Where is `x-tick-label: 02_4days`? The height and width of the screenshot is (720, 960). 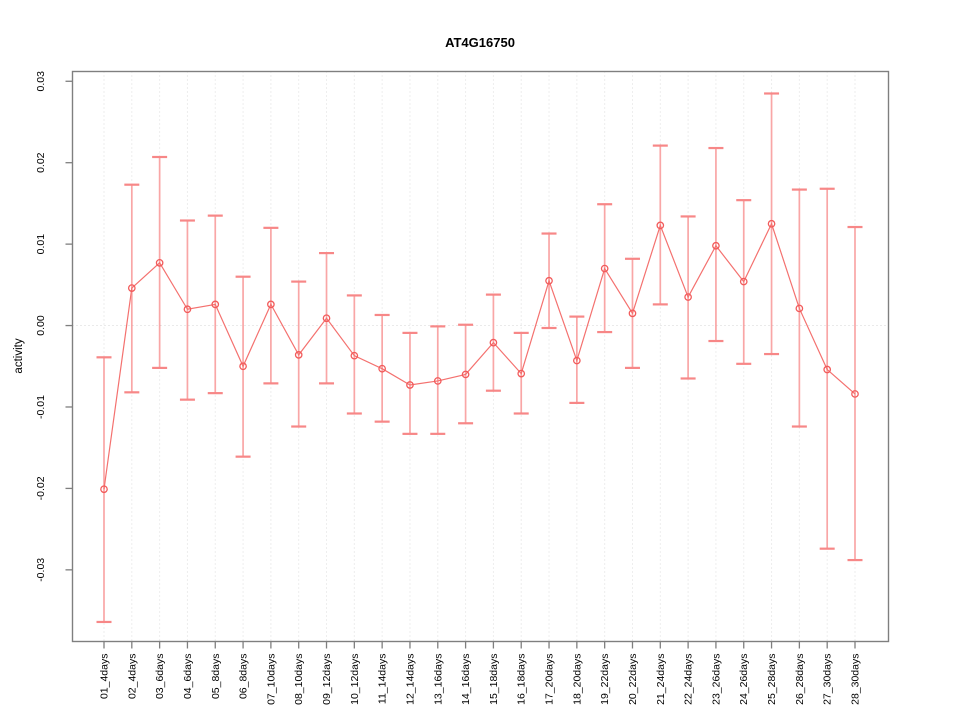
x-tick-label: 02_4days is located at coordinates (132, 677).